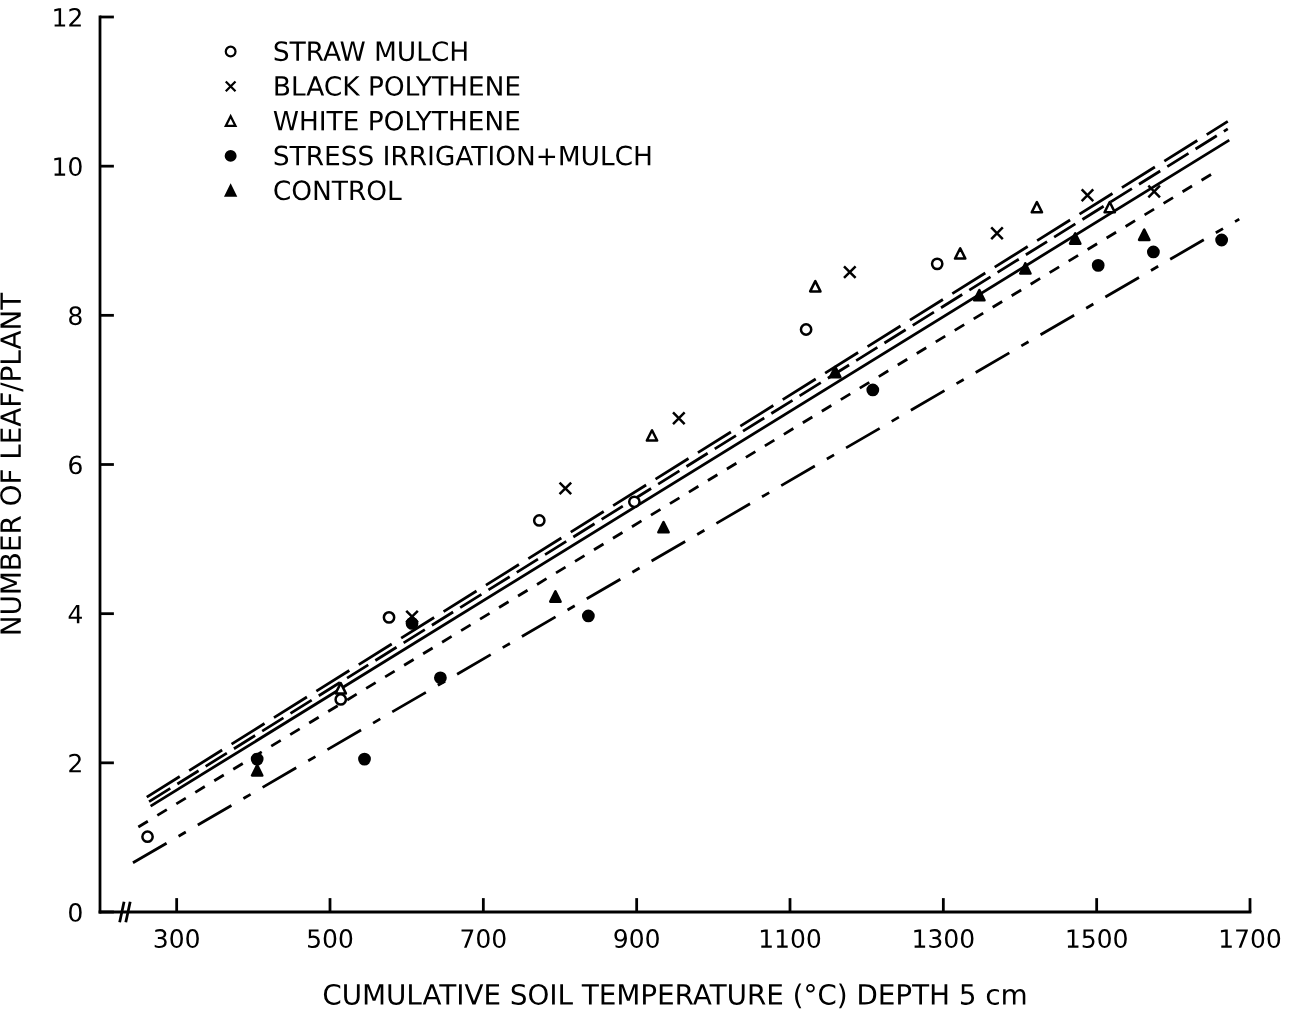  What do you see at coordinates (75, 316) in the screenshot?
I see `y-tick-label: 8` at bounding box center [75, 316].